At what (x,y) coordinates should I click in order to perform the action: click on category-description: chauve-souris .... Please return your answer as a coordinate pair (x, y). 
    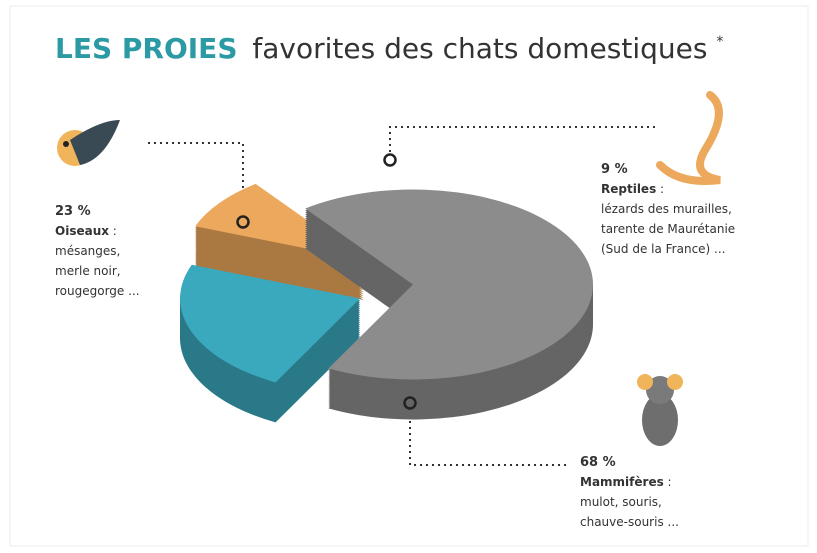
    Looking at the image, I should click on (629, 522).